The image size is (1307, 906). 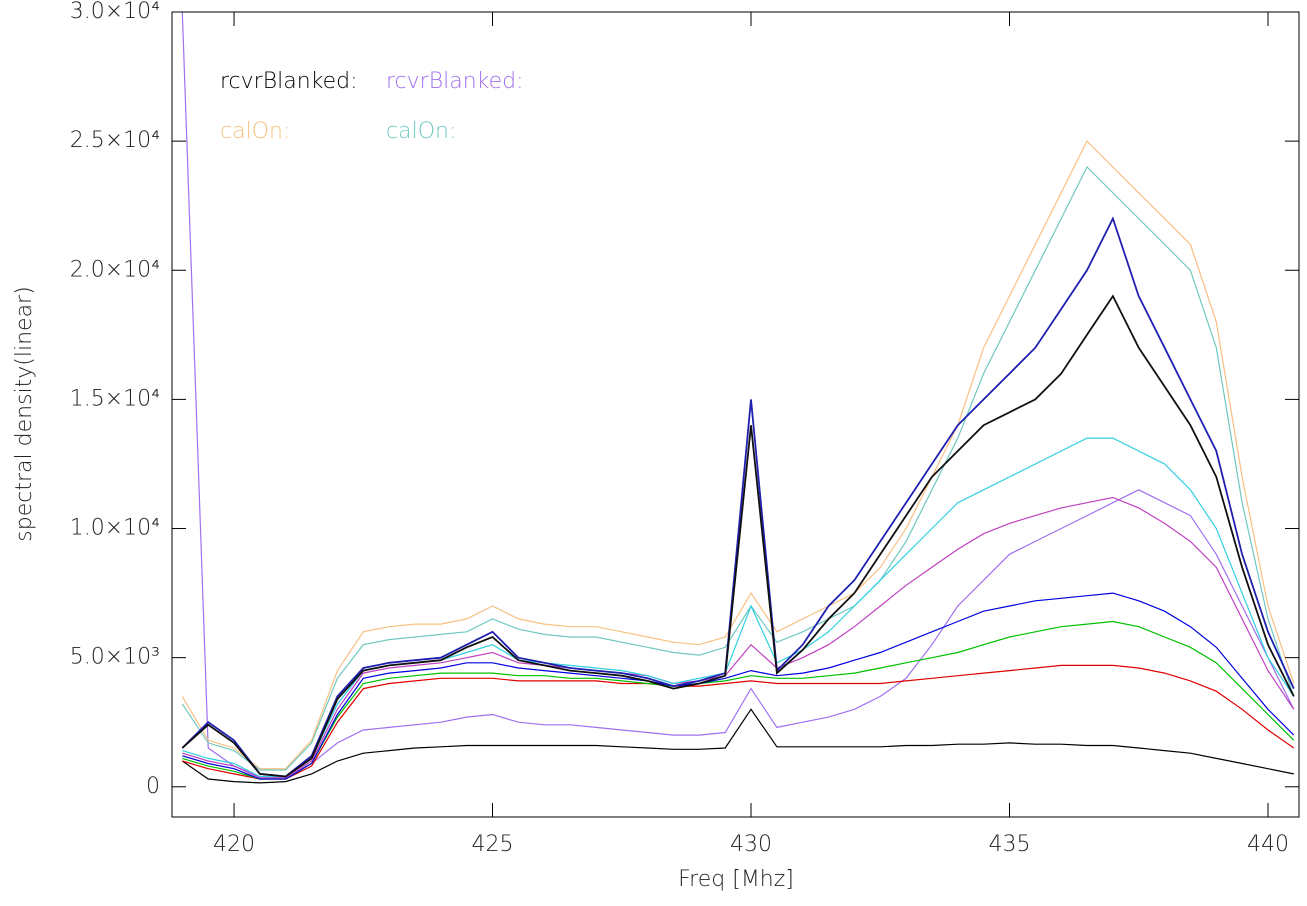 What do you see at coordinates (115, 269) in the screenshot?
I see `y-tick-label: 2.0×10⁴` at bounding box center [115, 269].